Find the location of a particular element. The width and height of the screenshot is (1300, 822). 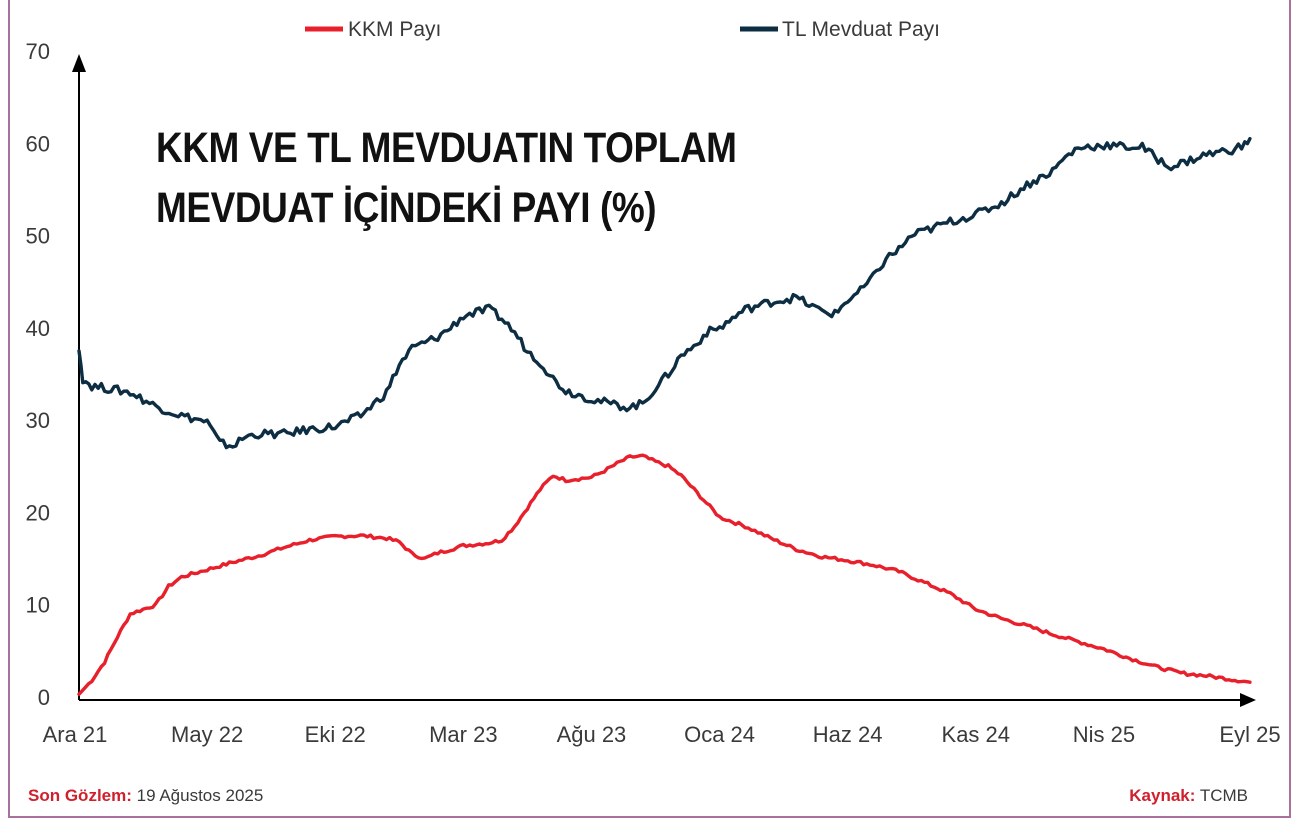

last-observation-label: Son Gözlem: is located at coordinates (80, 795).